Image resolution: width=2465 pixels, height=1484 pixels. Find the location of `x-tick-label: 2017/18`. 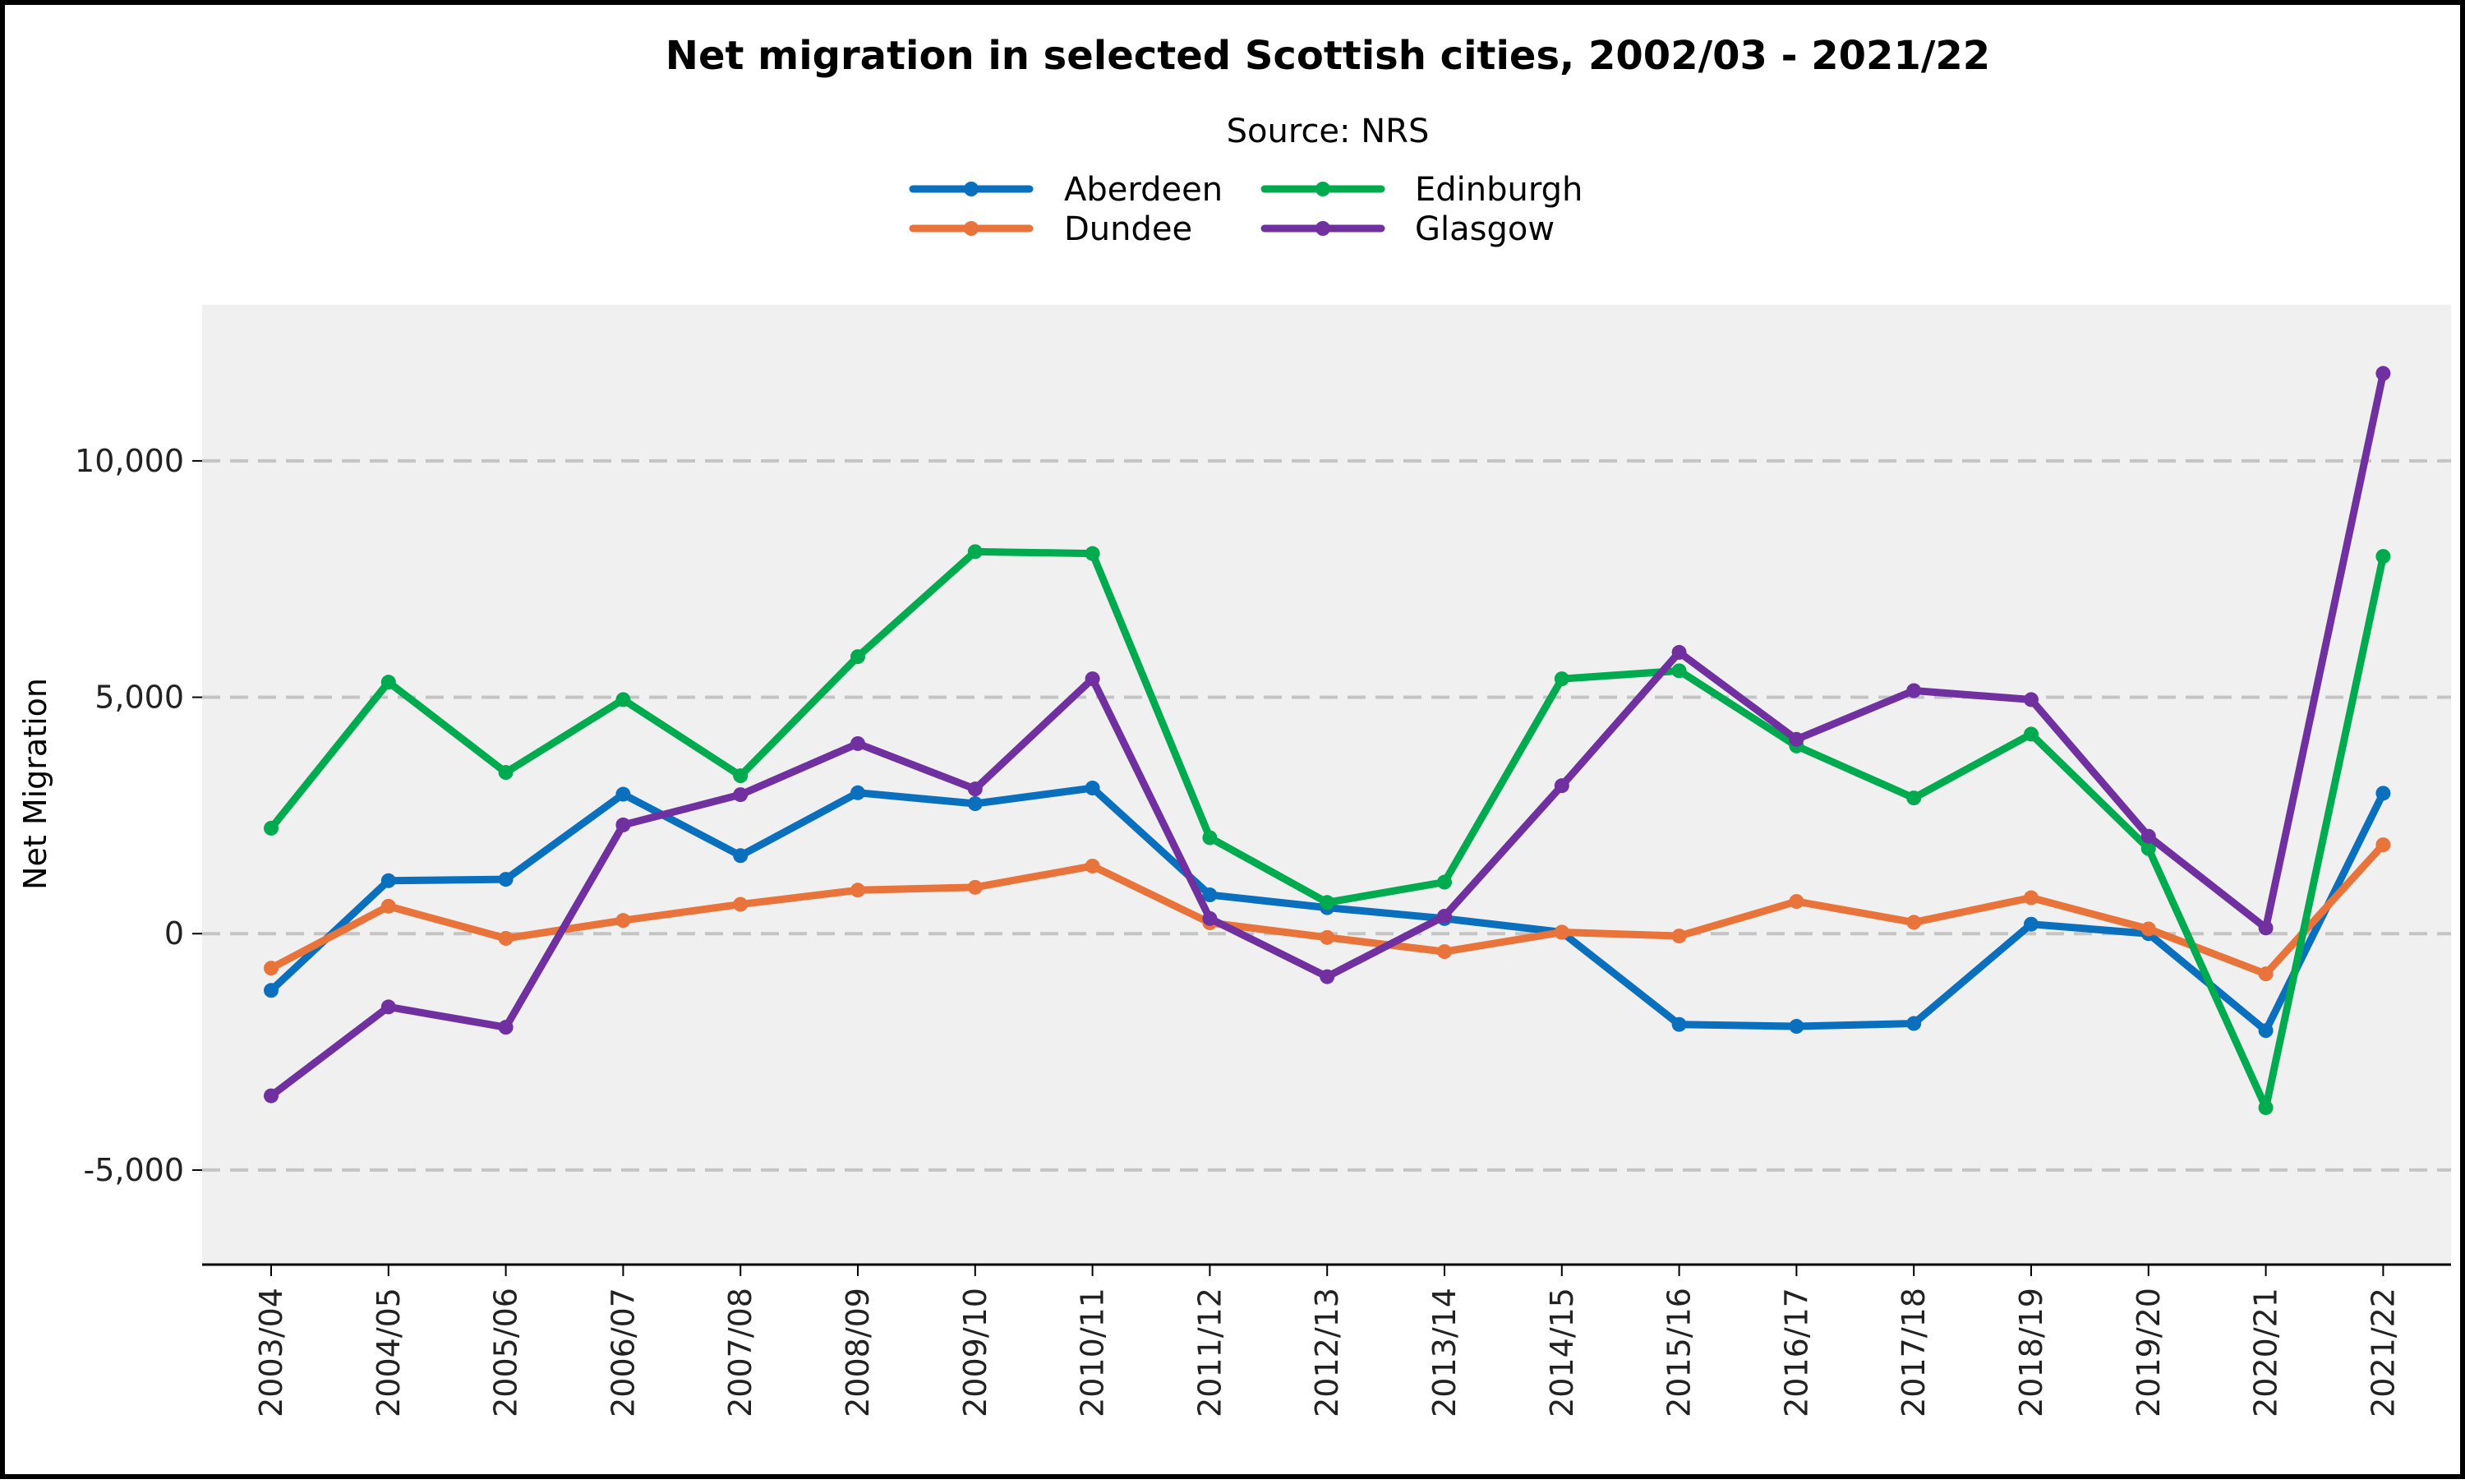

x-tick-label: 2017/18 is located at coordinates (1914, 1352).